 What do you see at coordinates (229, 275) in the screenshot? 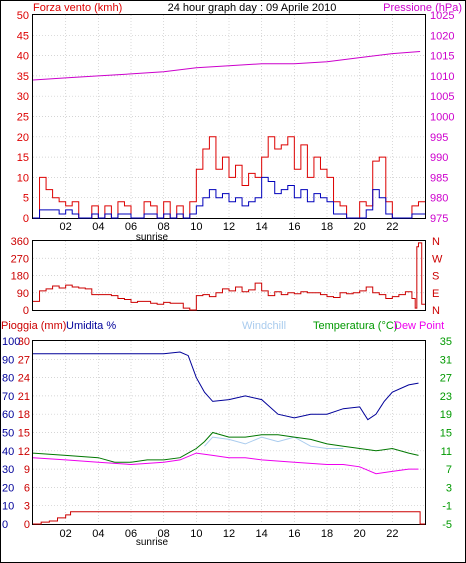
I see `wind-direction-panel` at bounding box center [229, 275].